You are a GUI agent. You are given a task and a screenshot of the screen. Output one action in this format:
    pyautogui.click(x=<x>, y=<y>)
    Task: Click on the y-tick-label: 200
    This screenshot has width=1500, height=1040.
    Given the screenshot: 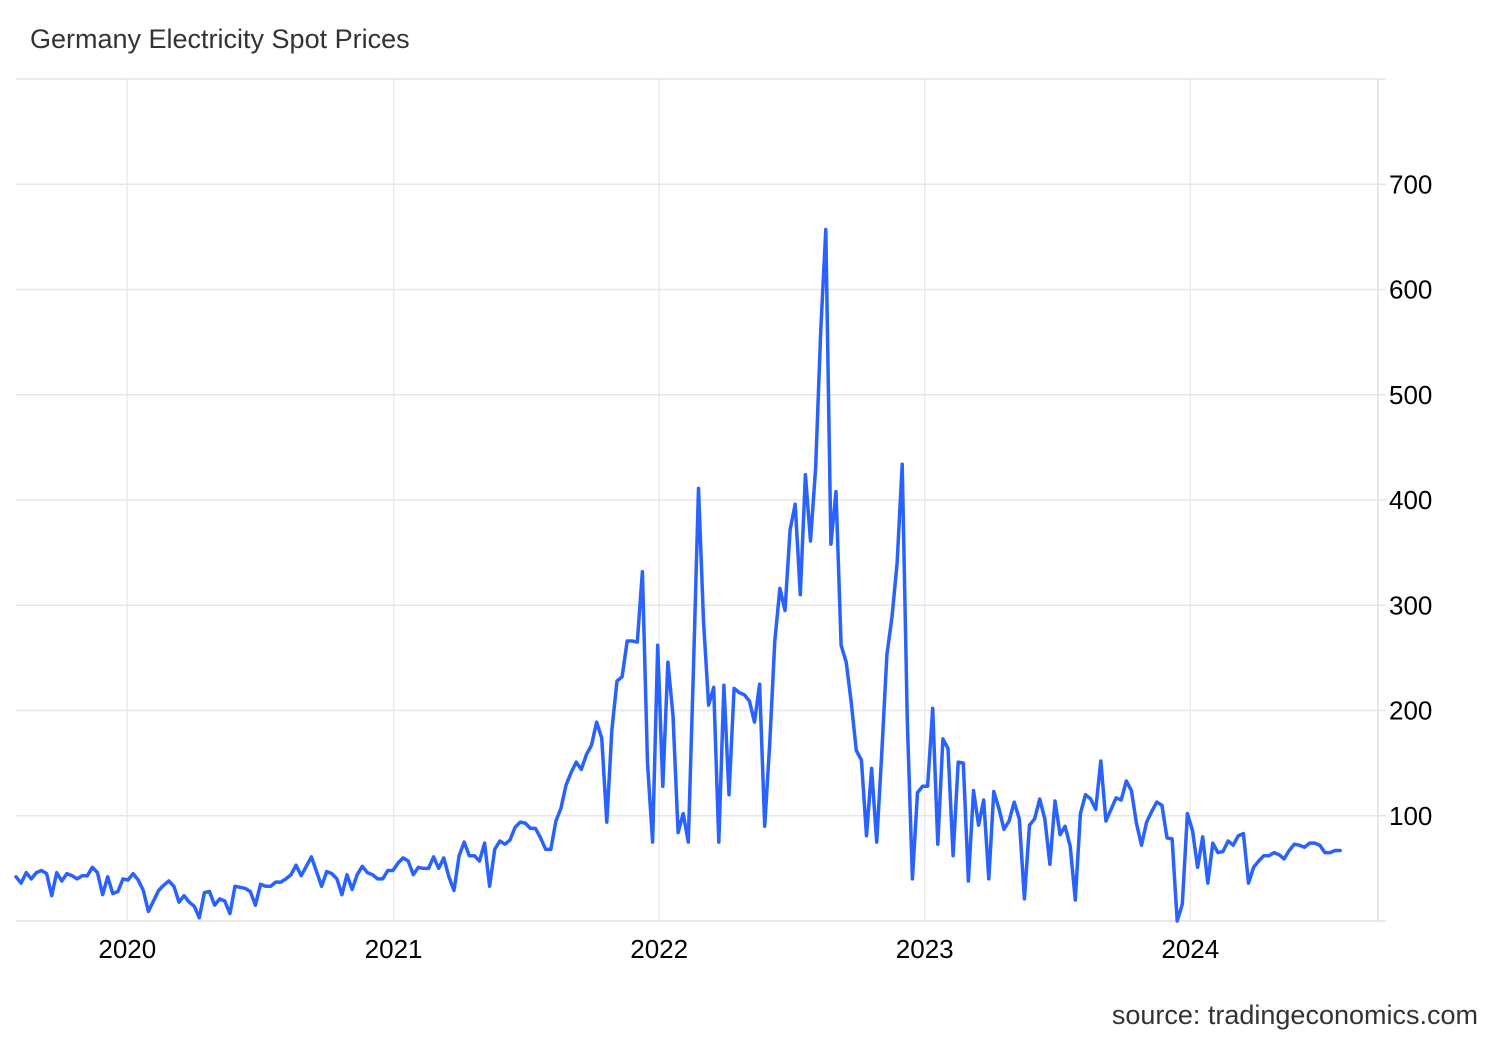 What is the action you would take?
    pyautogui.click(x=1410, y=711)
    